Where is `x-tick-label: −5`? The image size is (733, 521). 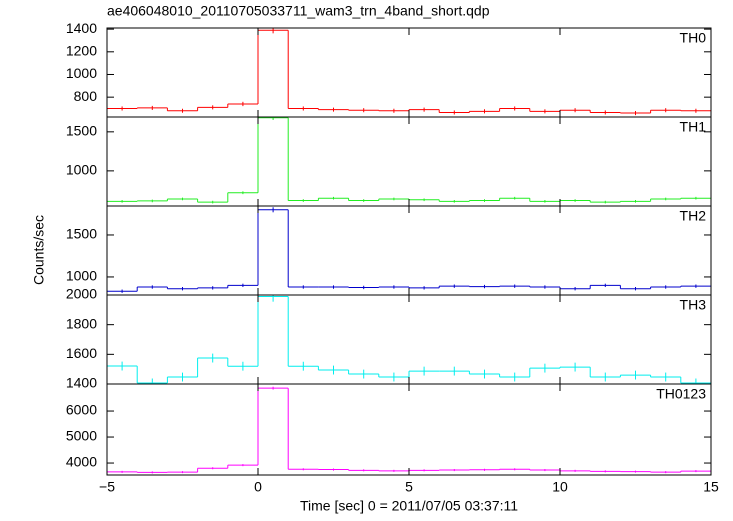 x-tick-label: −5 is located at coordinates (107, 487).